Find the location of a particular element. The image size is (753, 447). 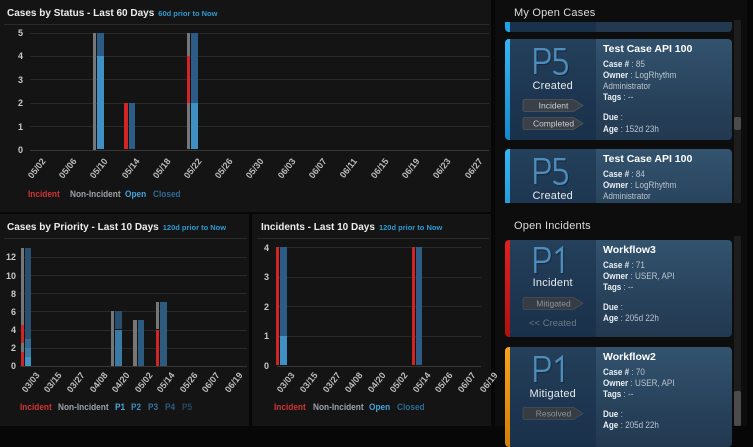

svg-text: Resolved is located at coordinates (554, 413).